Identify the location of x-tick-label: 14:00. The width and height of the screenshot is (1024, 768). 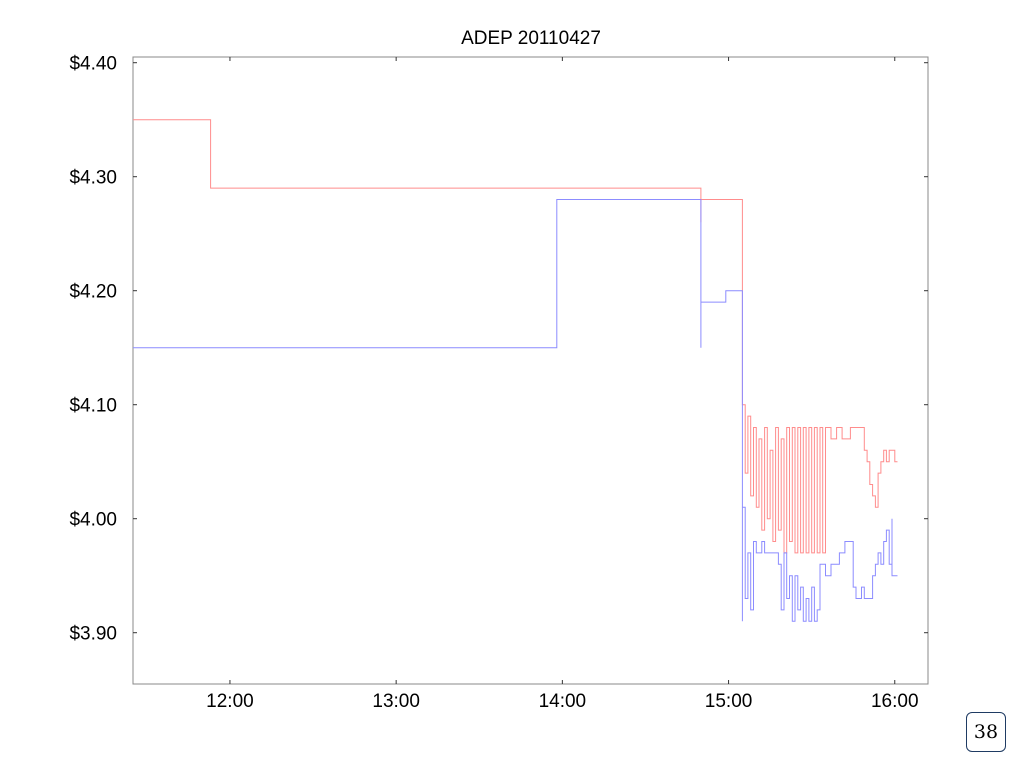
(563, 701).